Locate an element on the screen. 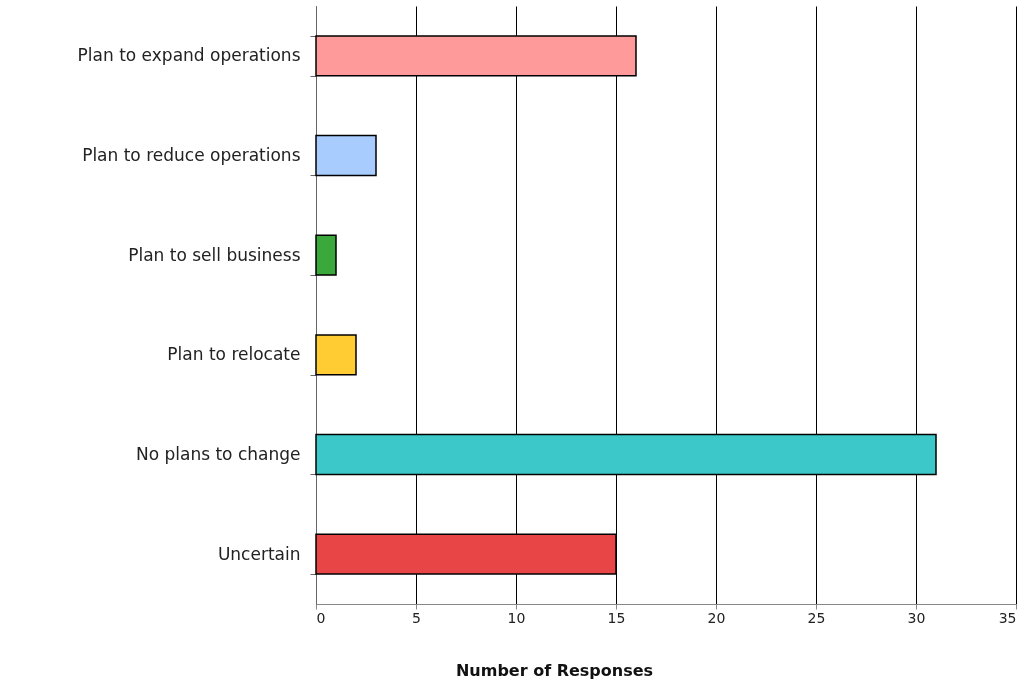  y-tick-label: Plan to sell business is located at coordinates (214, 254).